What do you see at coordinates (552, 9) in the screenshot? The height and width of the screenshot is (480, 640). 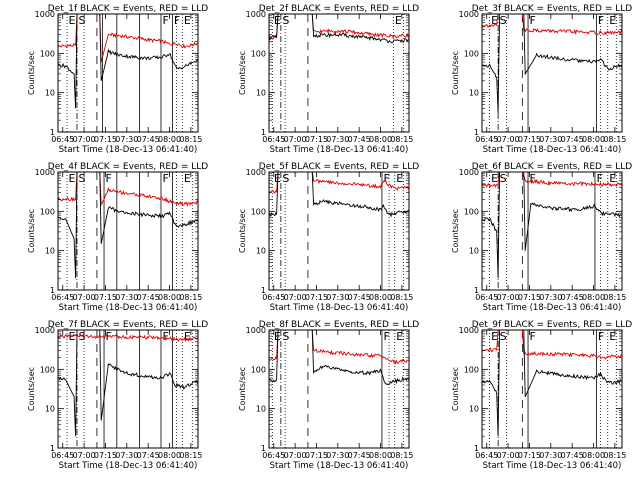 I see `panel-title: Det_3f BLACK = Events, RED = LLD` at bounding box center [552, 9].